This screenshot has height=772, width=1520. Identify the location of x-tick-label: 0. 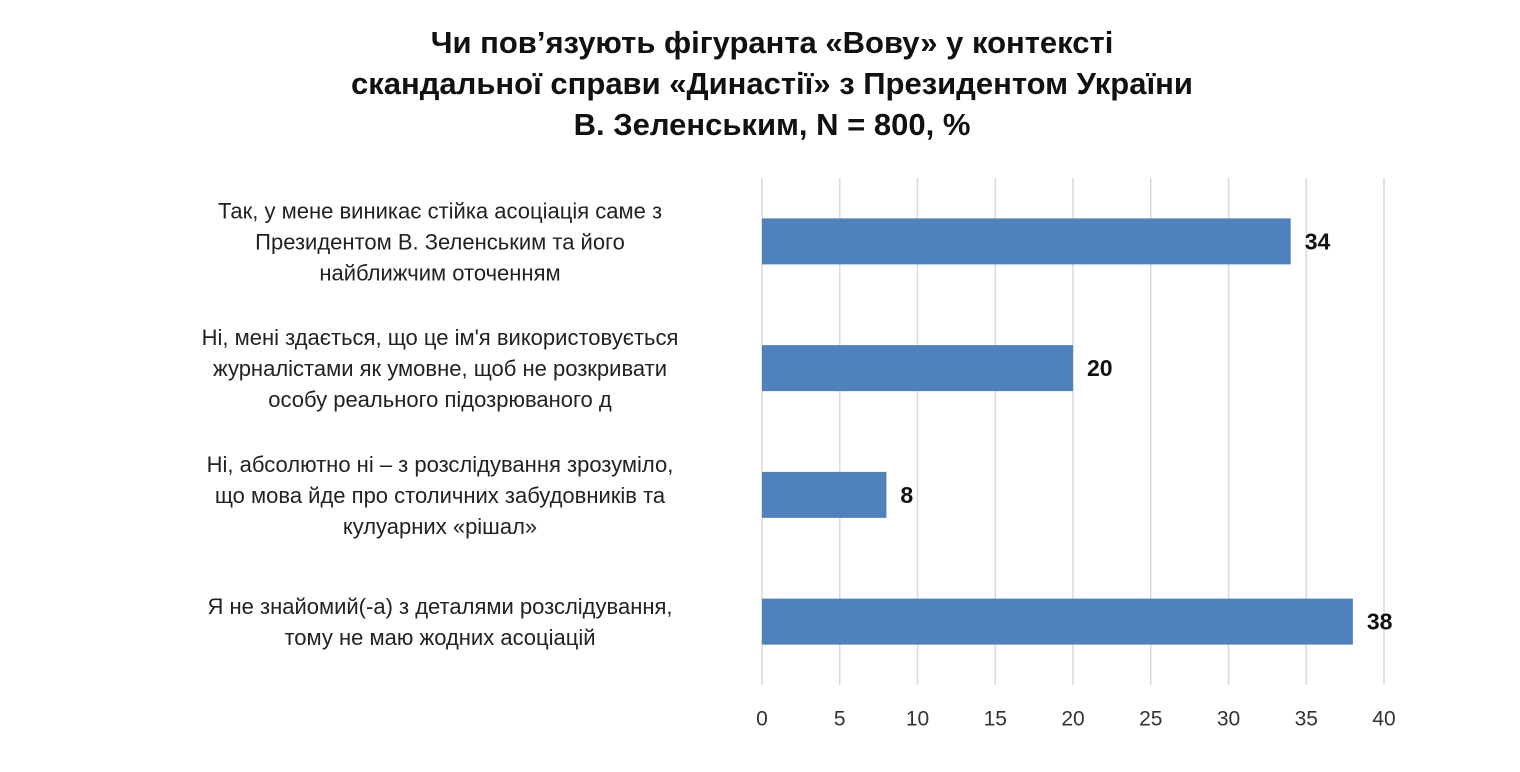
(762, 719).